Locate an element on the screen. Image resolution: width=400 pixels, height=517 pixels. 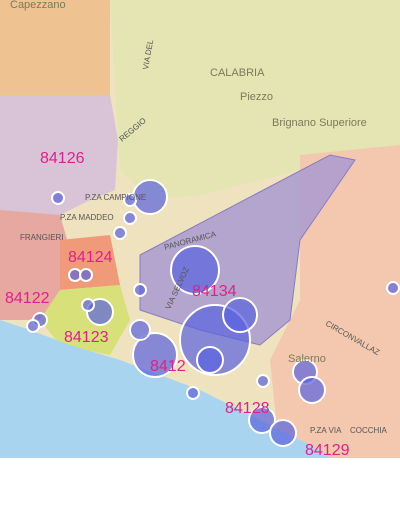
street-label: P.ZA VIA is located at coordinates (326, 430).